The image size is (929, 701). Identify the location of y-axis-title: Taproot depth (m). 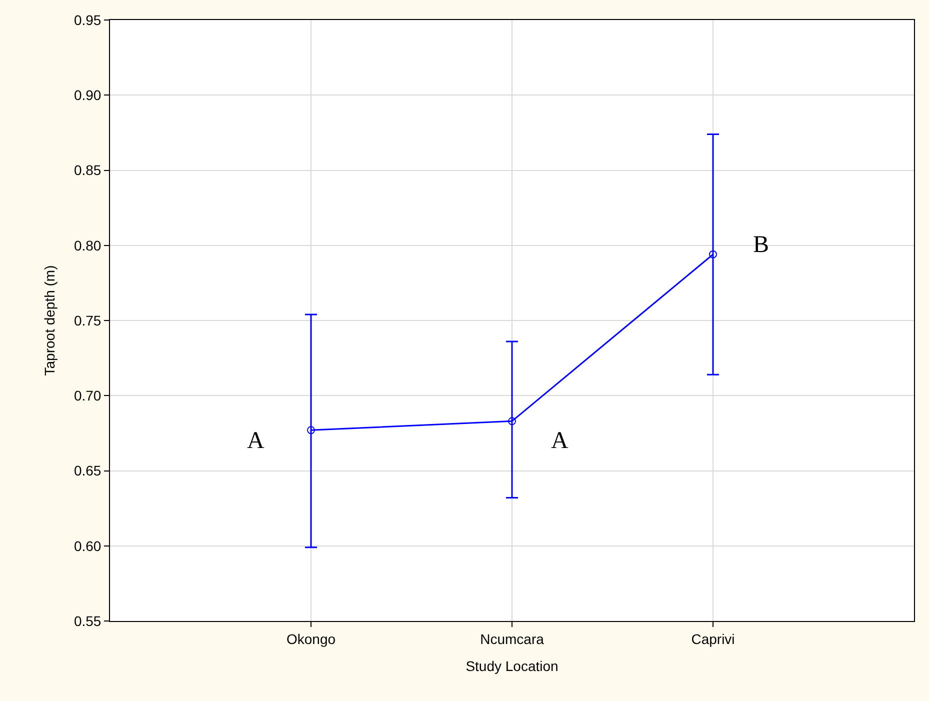
(50, 320).